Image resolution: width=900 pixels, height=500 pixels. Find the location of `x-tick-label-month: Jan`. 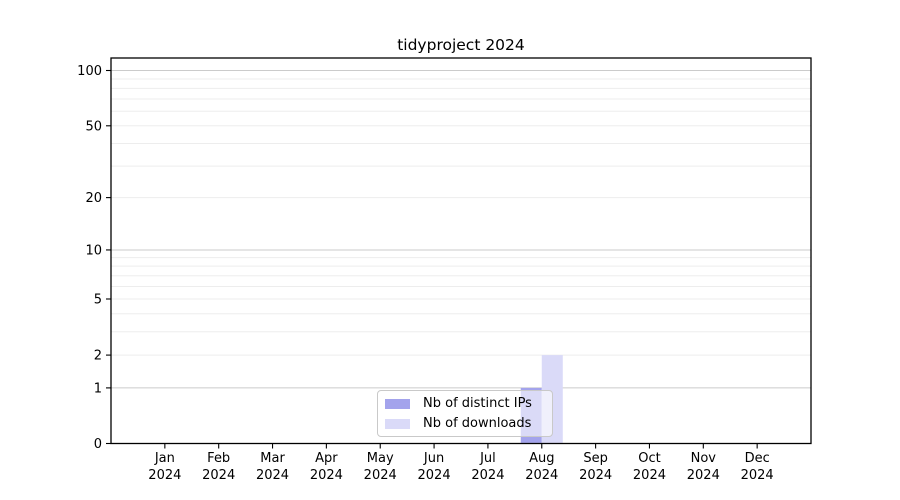

x-tick-label-month: Jan is located at coordinates (164, 458).